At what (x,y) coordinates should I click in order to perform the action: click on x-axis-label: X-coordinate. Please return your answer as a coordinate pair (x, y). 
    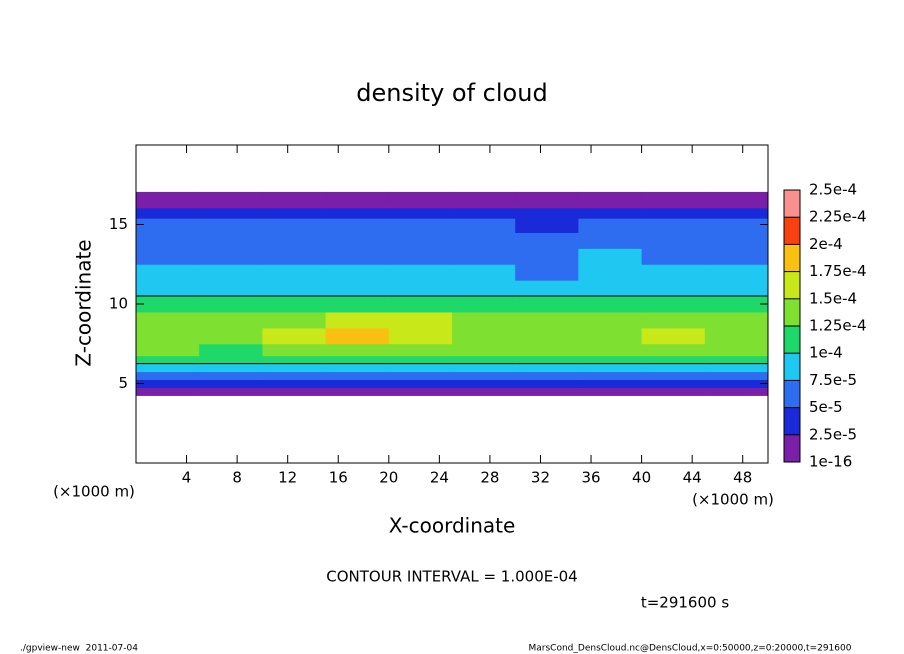
    Looking at the image, I should click on (452, 526).